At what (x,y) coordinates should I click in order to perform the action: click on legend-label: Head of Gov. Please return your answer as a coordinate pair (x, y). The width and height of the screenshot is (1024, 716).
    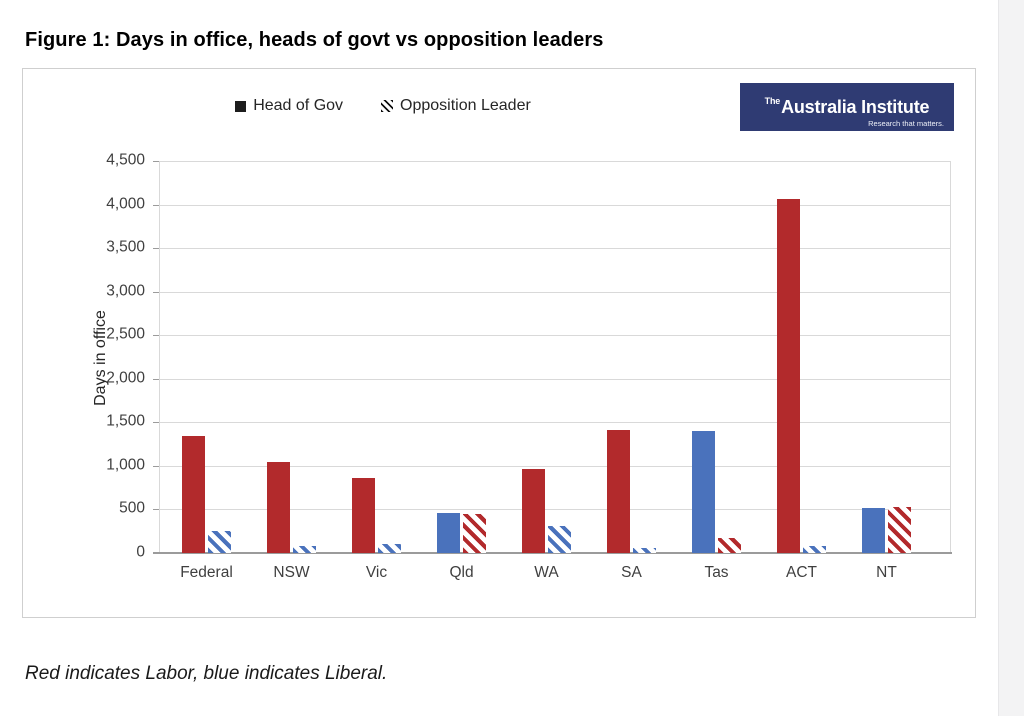
    Looking at the image, I should click on (298, 105).